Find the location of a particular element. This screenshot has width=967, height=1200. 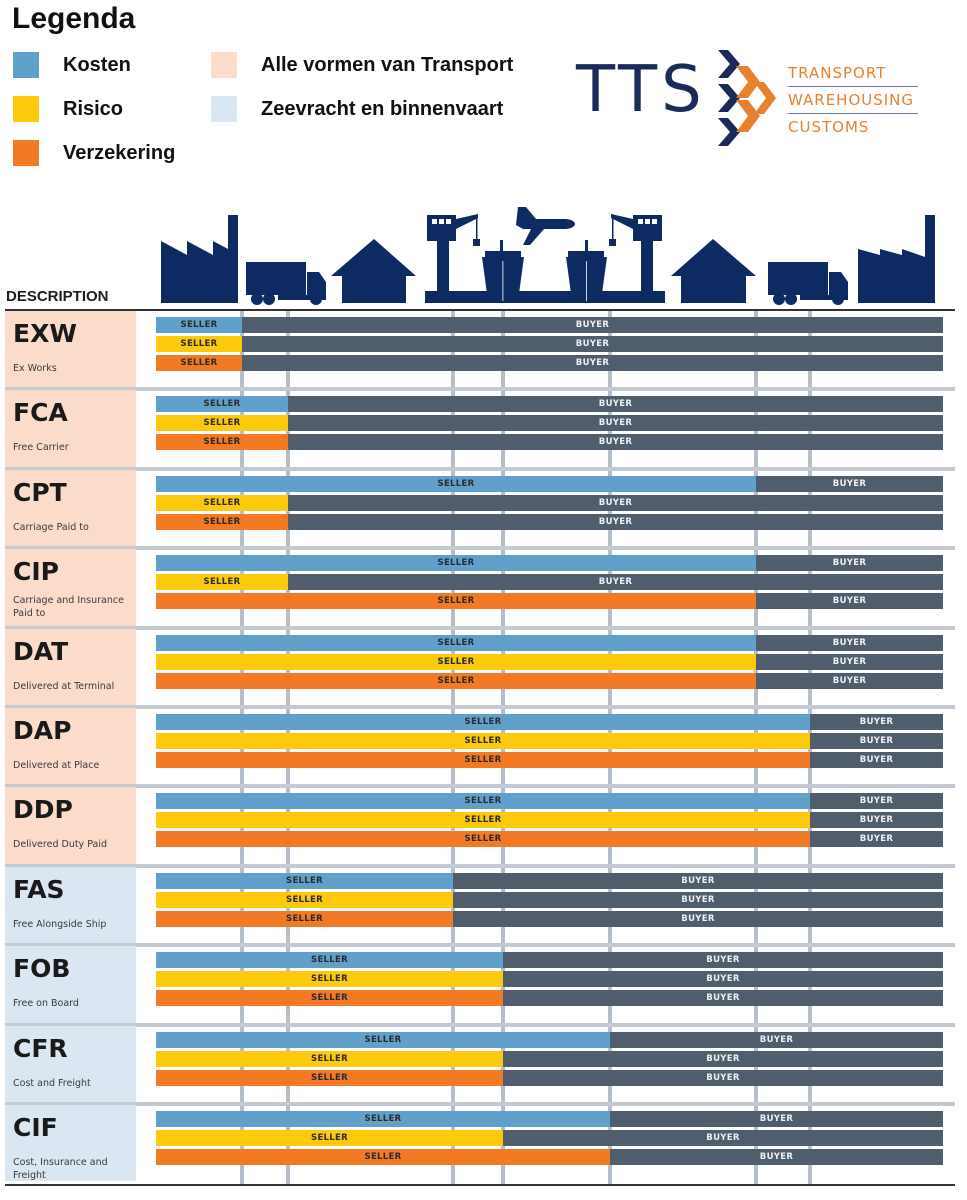

logo-word-customs: CUSTOMS is located at coordinates (829, 127).